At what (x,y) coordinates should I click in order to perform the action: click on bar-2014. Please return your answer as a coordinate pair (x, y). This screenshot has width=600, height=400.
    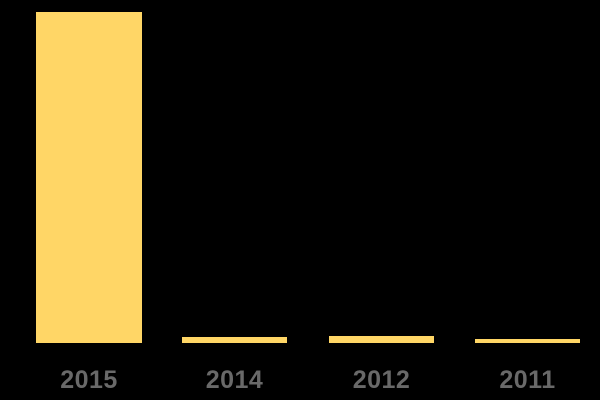
    Looking at the image, I should click on (234, 340).